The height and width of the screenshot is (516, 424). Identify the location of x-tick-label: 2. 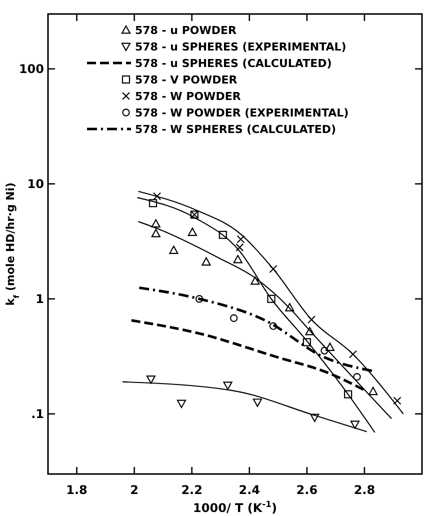
(134, 490).